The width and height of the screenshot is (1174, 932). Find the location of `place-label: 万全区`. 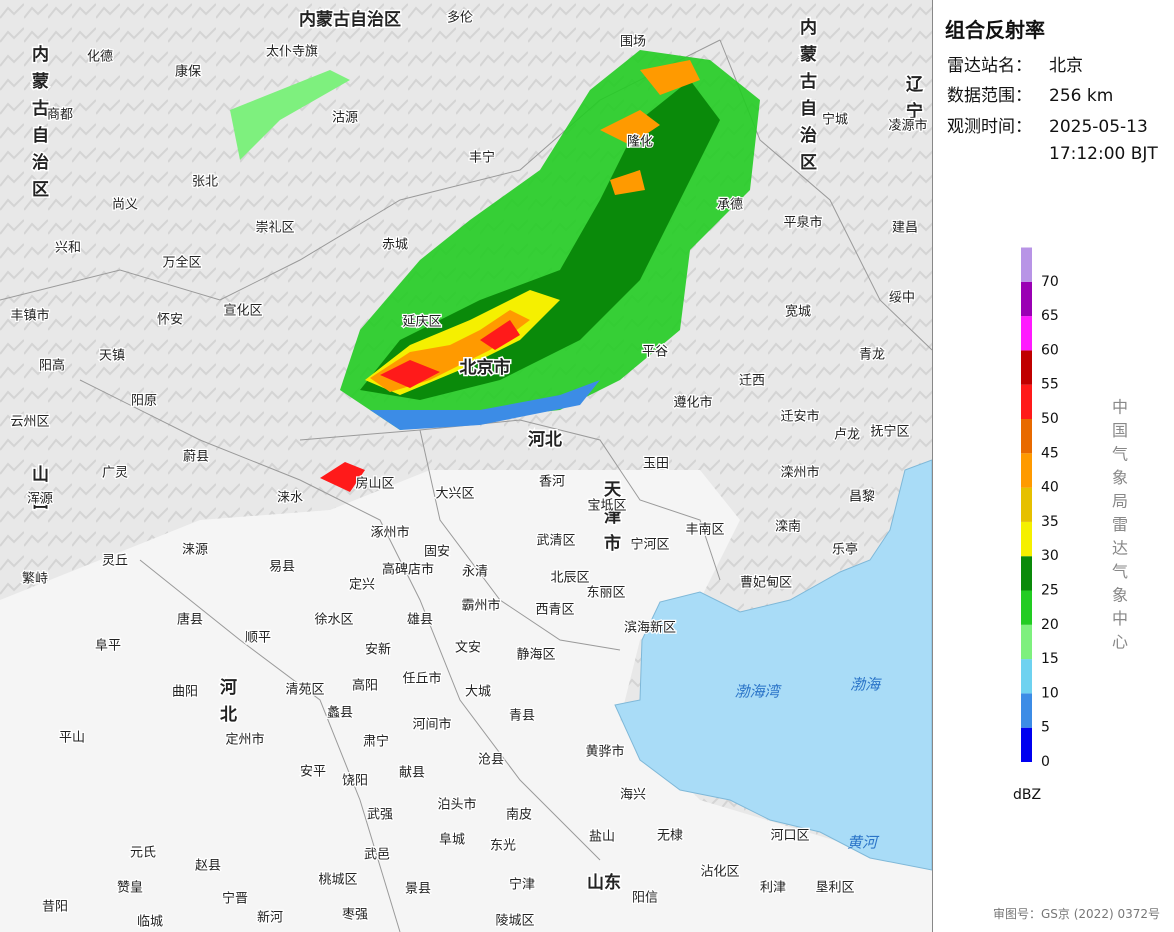

place-label: 万全区 is located at coordinates (181, 263).